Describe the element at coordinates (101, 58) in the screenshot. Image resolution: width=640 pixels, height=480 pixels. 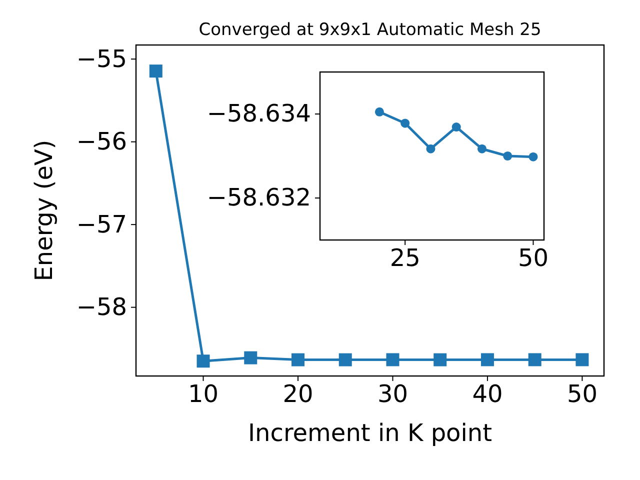
I see `y-tick-label: −55` at that location.